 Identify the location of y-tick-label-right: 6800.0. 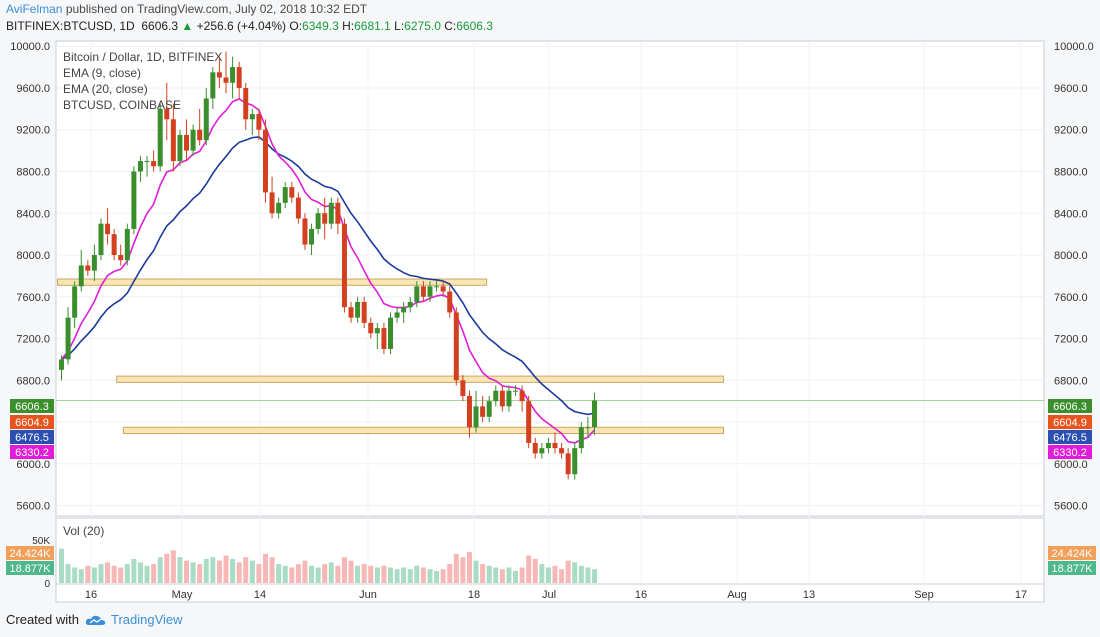
(1071, 381).